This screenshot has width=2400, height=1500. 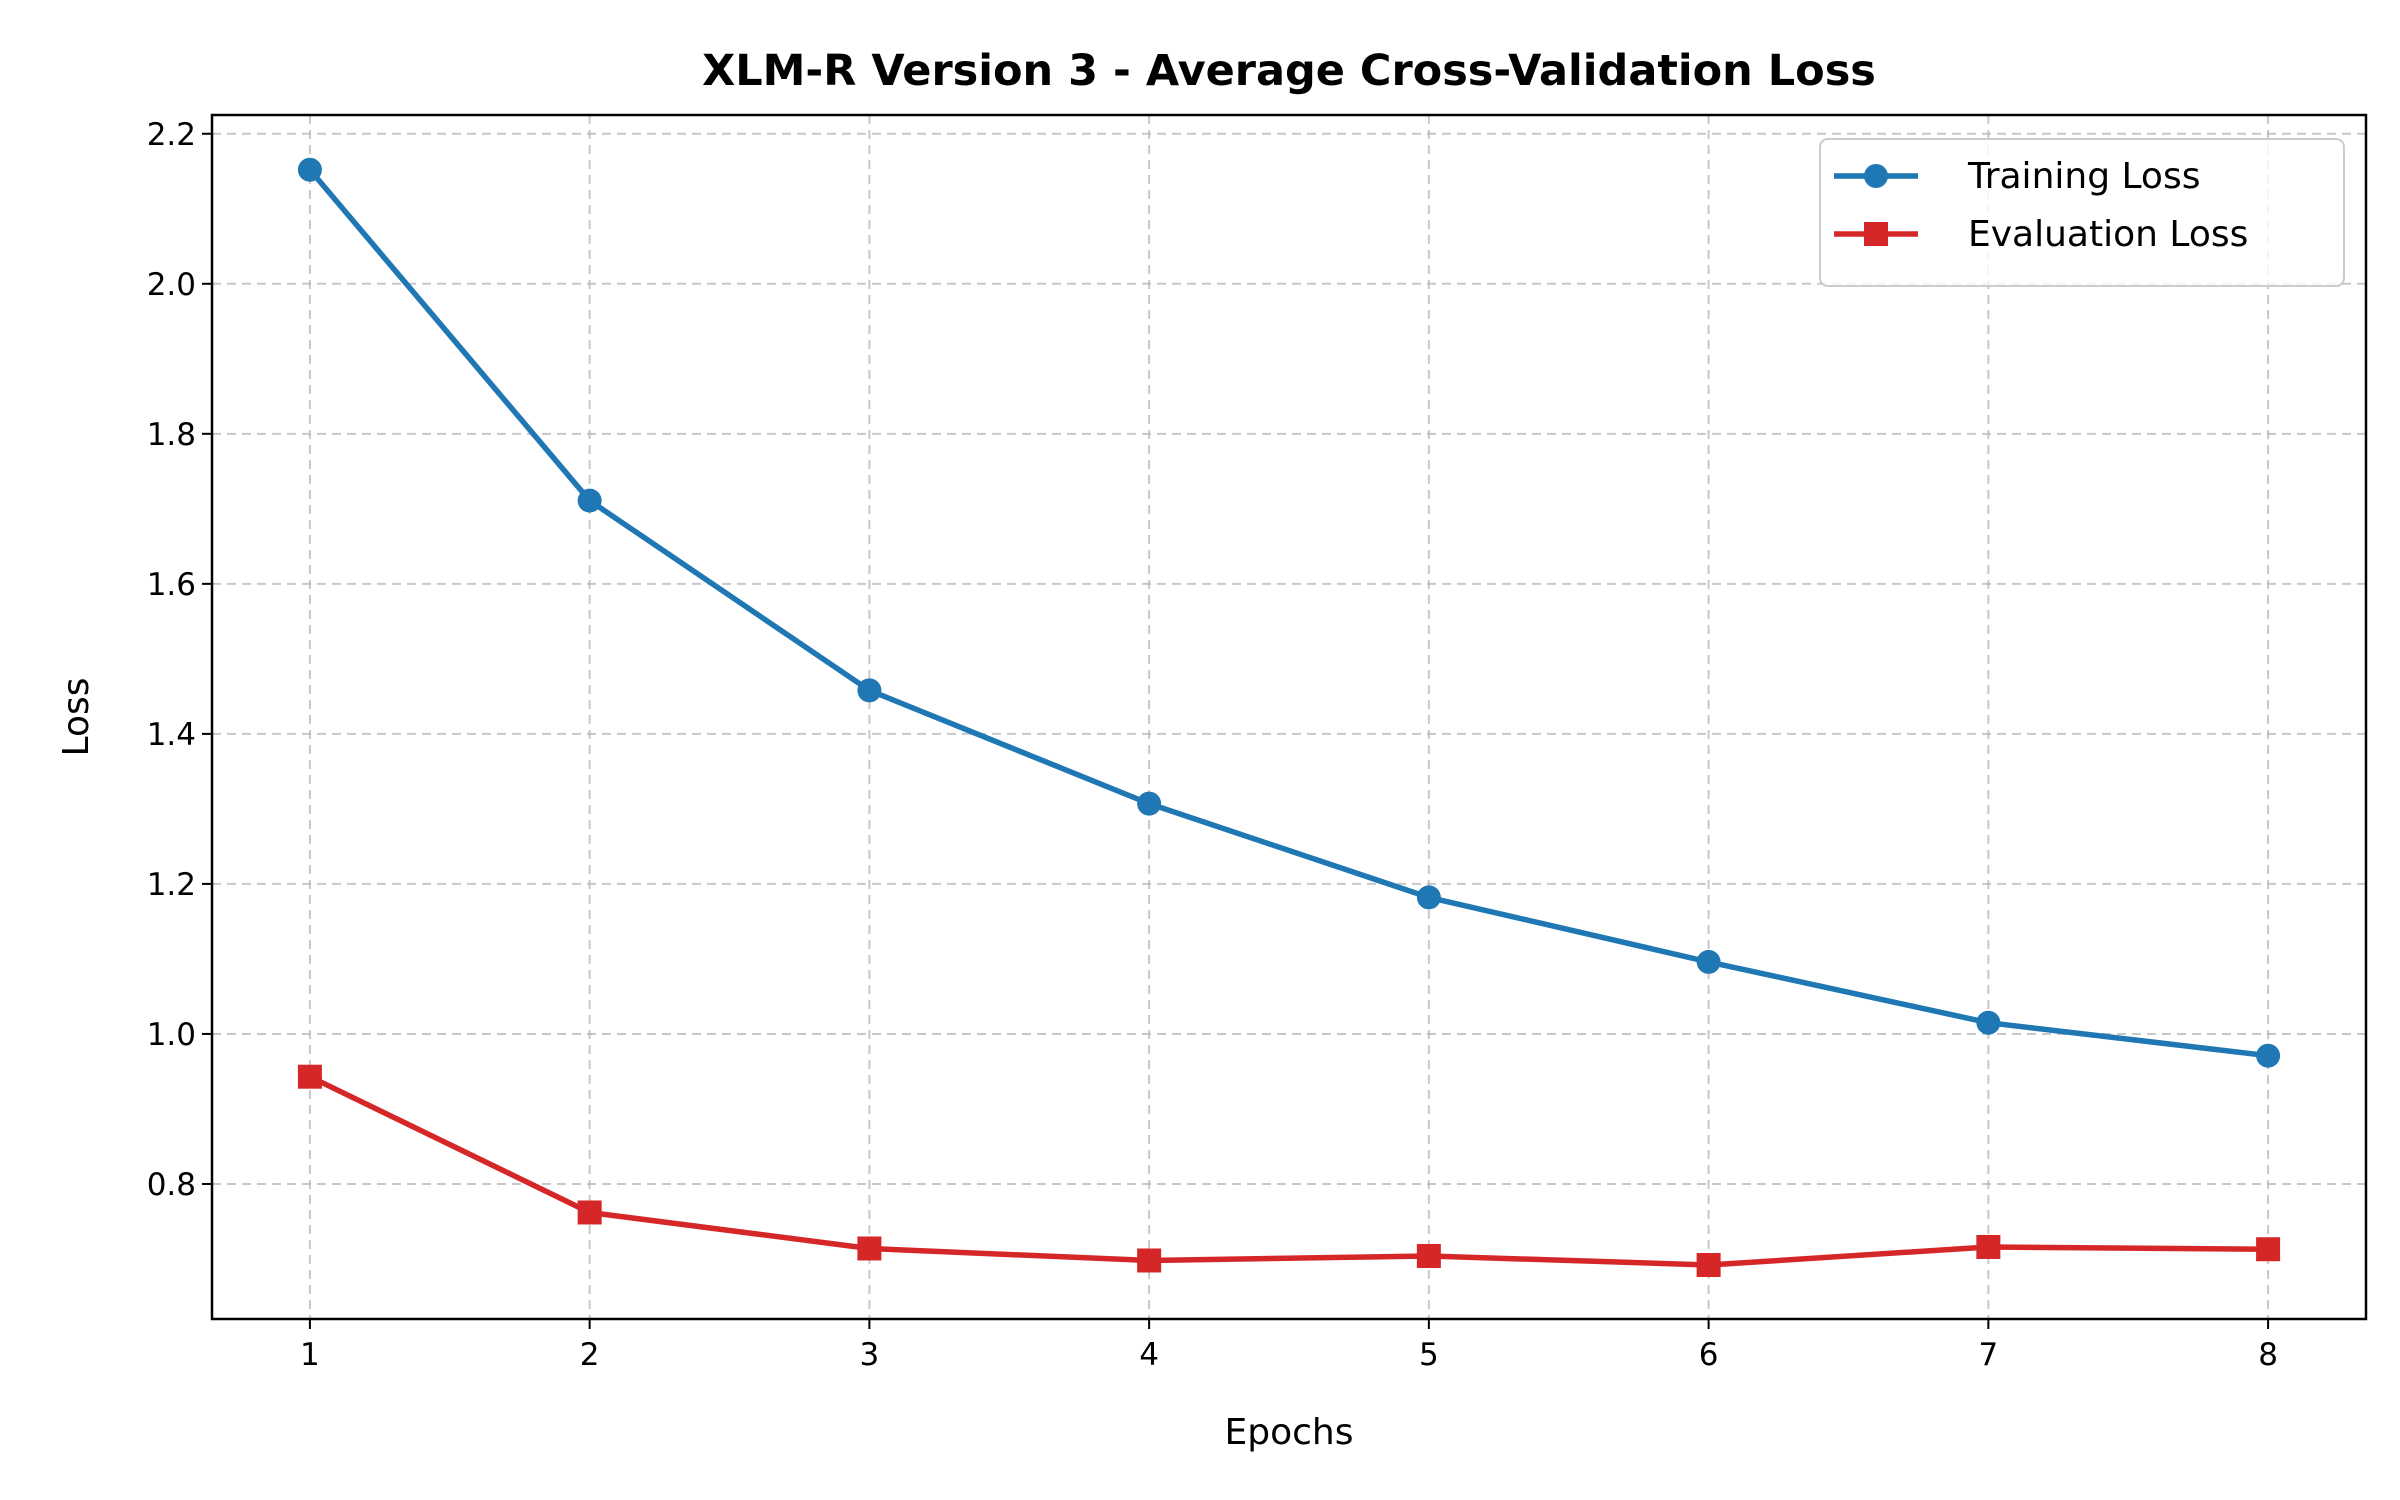 I want to click on legend-entry: Evaluation Loss, so click(x=2041, y=234).